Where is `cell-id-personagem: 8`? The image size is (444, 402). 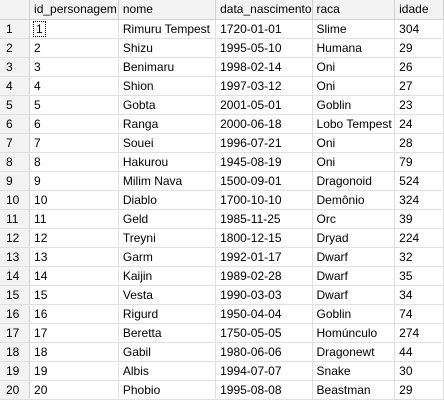 cell-id-personagem: 8 is located at coordinates (74, 162).